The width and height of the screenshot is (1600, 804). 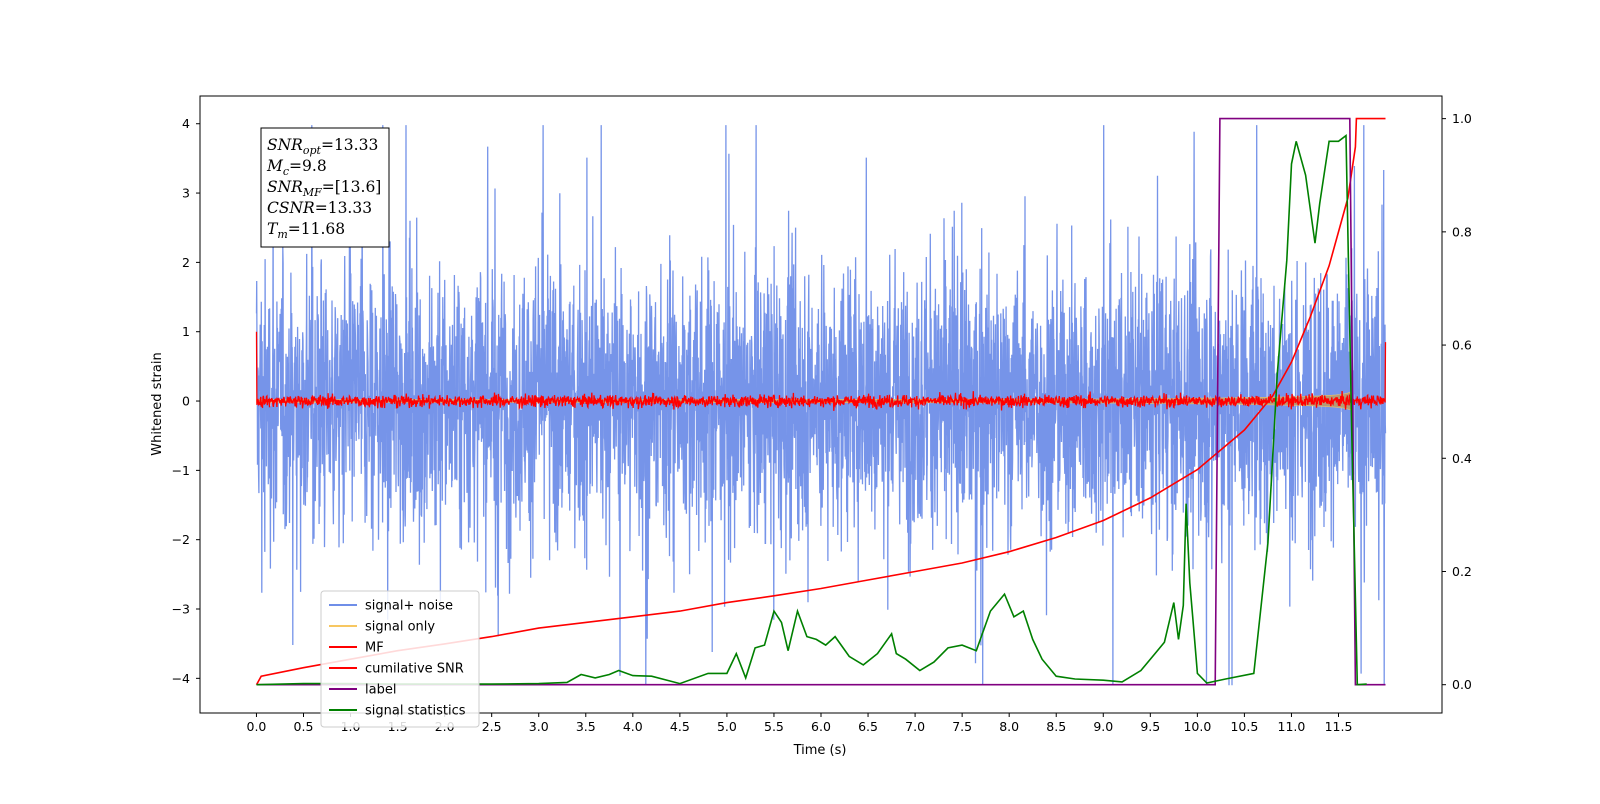 I want to click on info-symbol: T, so click(x=273, y=229).